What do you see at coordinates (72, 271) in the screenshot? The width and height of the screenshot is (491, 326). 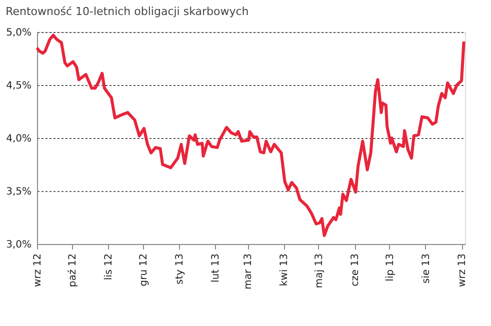 I see `x-tick-label: paź 12` at bounding box center [72, 271].